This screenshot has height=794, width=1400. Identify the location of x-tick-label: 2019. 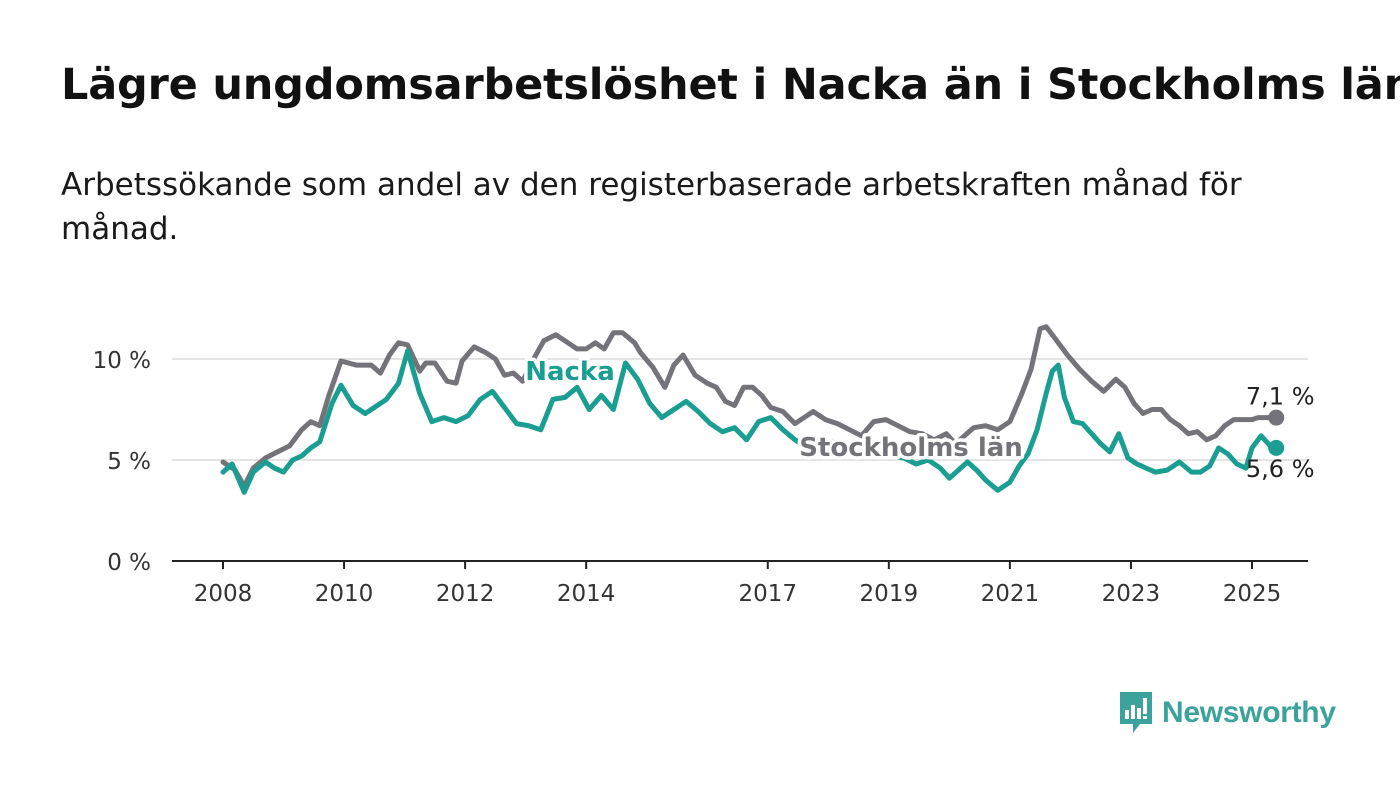
(889, 594).